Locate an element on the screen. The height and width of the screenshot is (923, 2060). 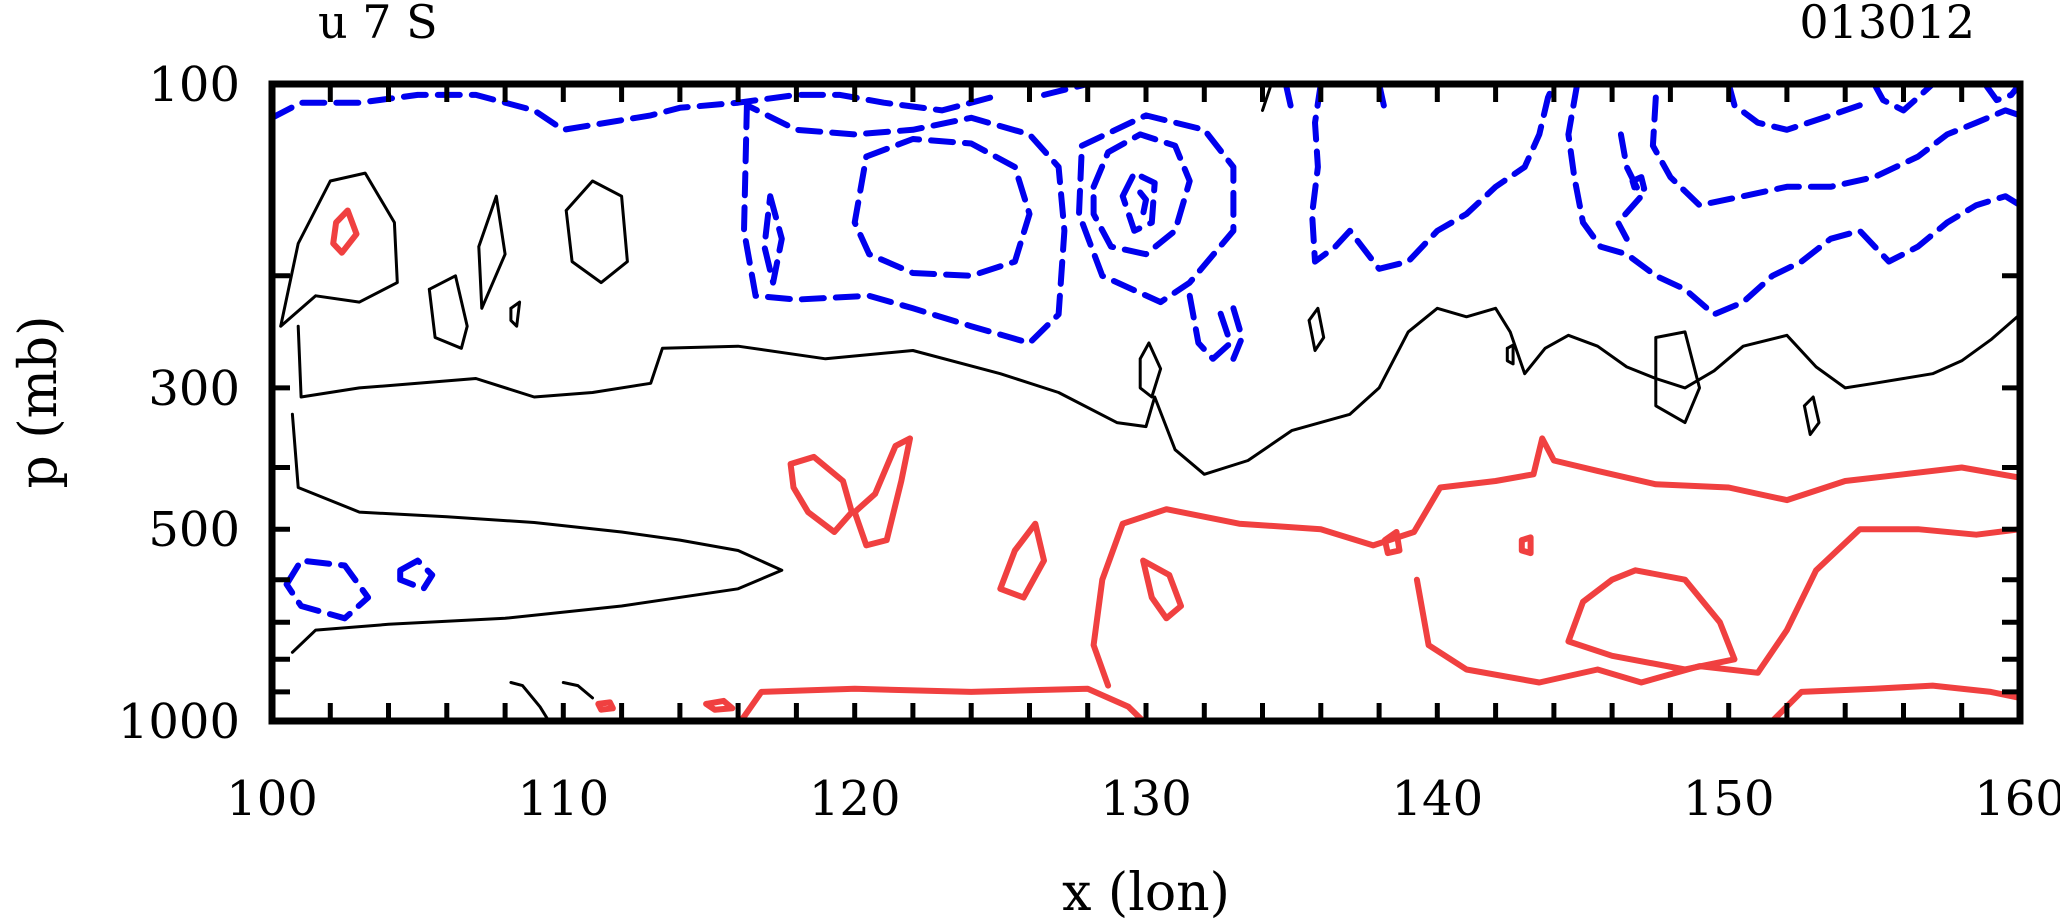
y-tick-label-100: 100 is located at coordinates (194, 85).